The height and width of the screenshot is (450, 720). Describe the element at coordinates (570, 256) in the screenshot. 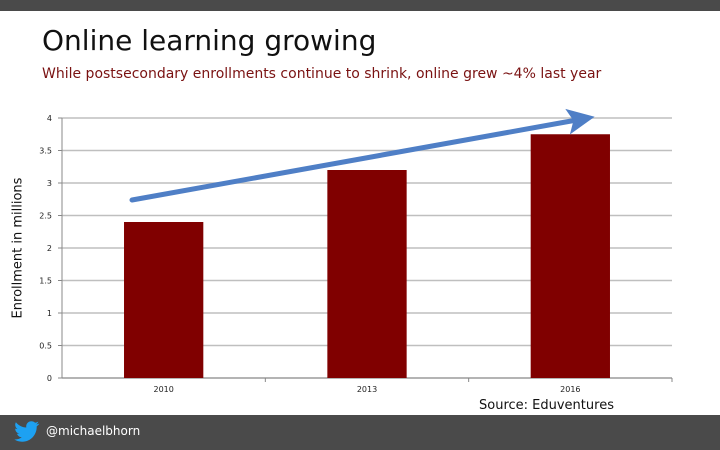

I see `bar-2016` at that location.